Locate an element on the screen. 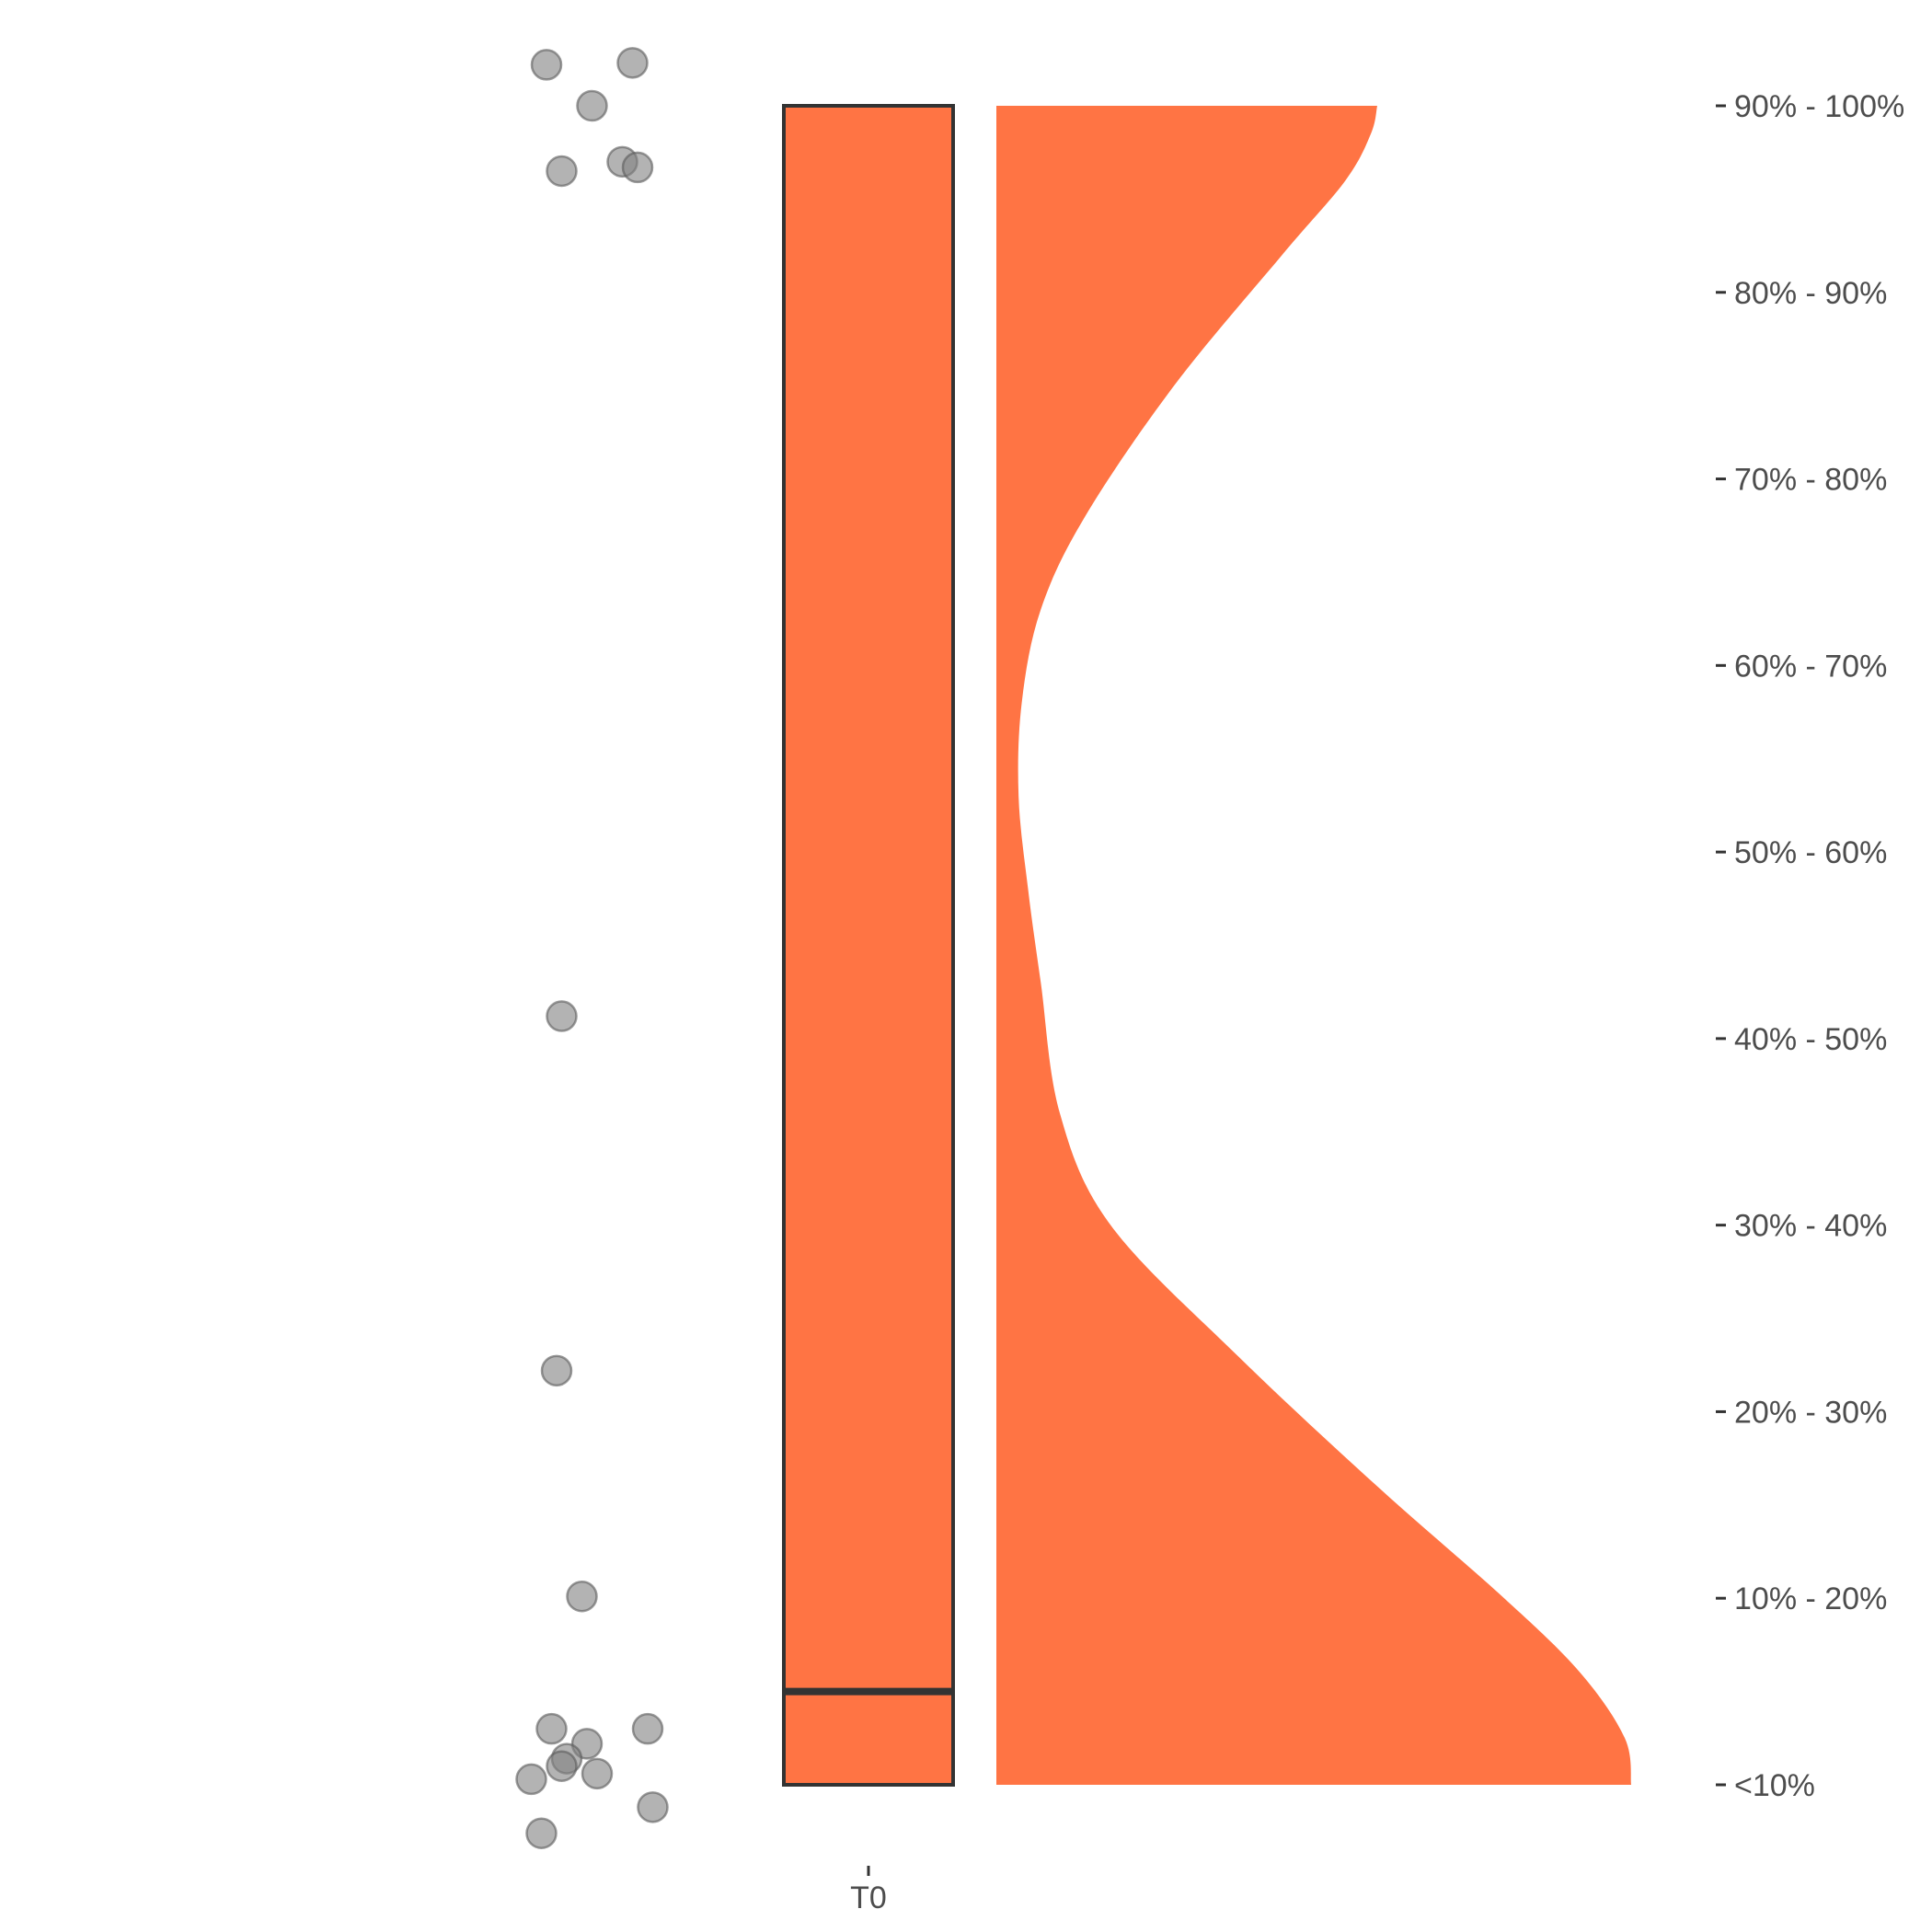  x-axis: T0 is located at coordinates (868, 1890).